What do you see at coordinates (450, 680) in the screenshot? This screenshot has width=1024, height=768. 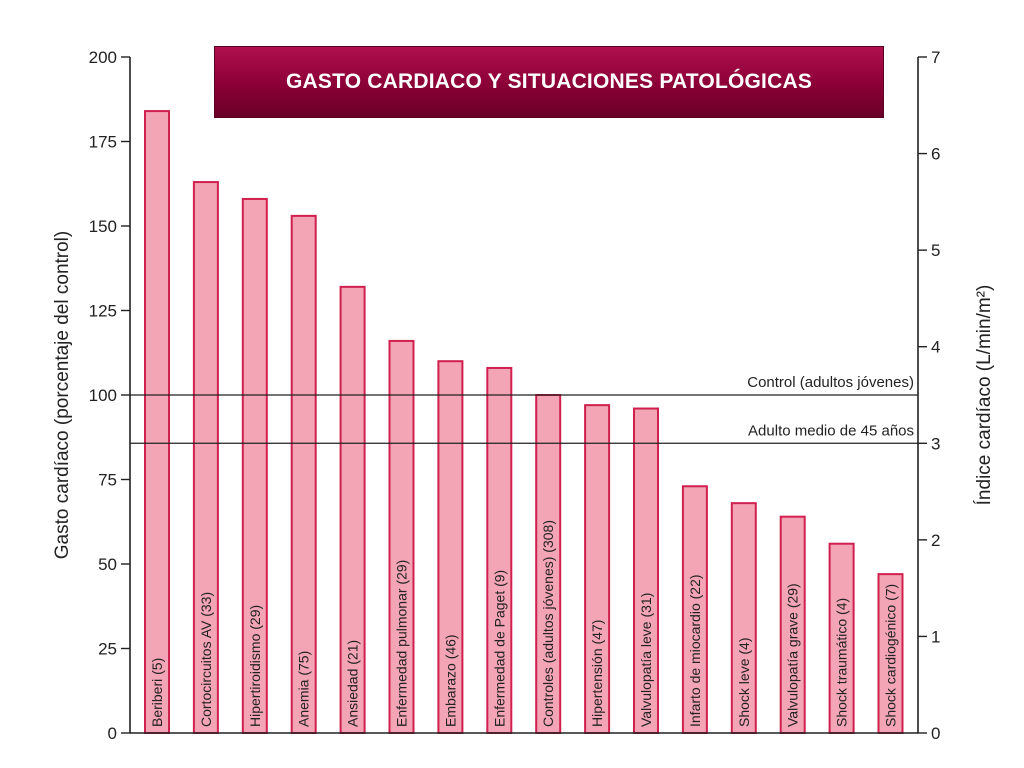 I see `bar-label: Embarazo (46)` at bounding box center [450, 680].